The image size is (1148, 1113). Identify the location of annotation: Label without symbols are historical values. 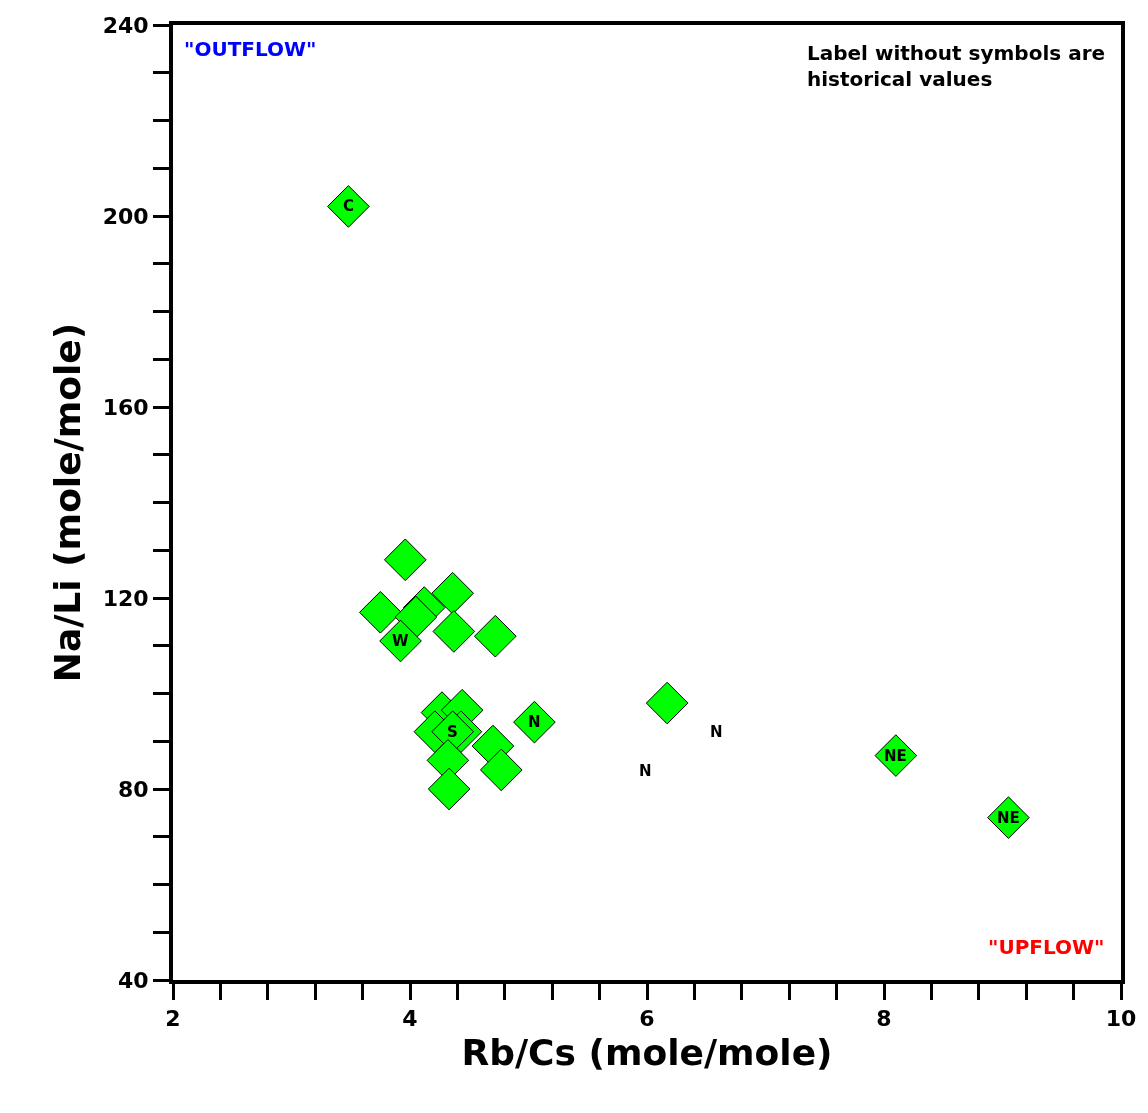
(956, 66).